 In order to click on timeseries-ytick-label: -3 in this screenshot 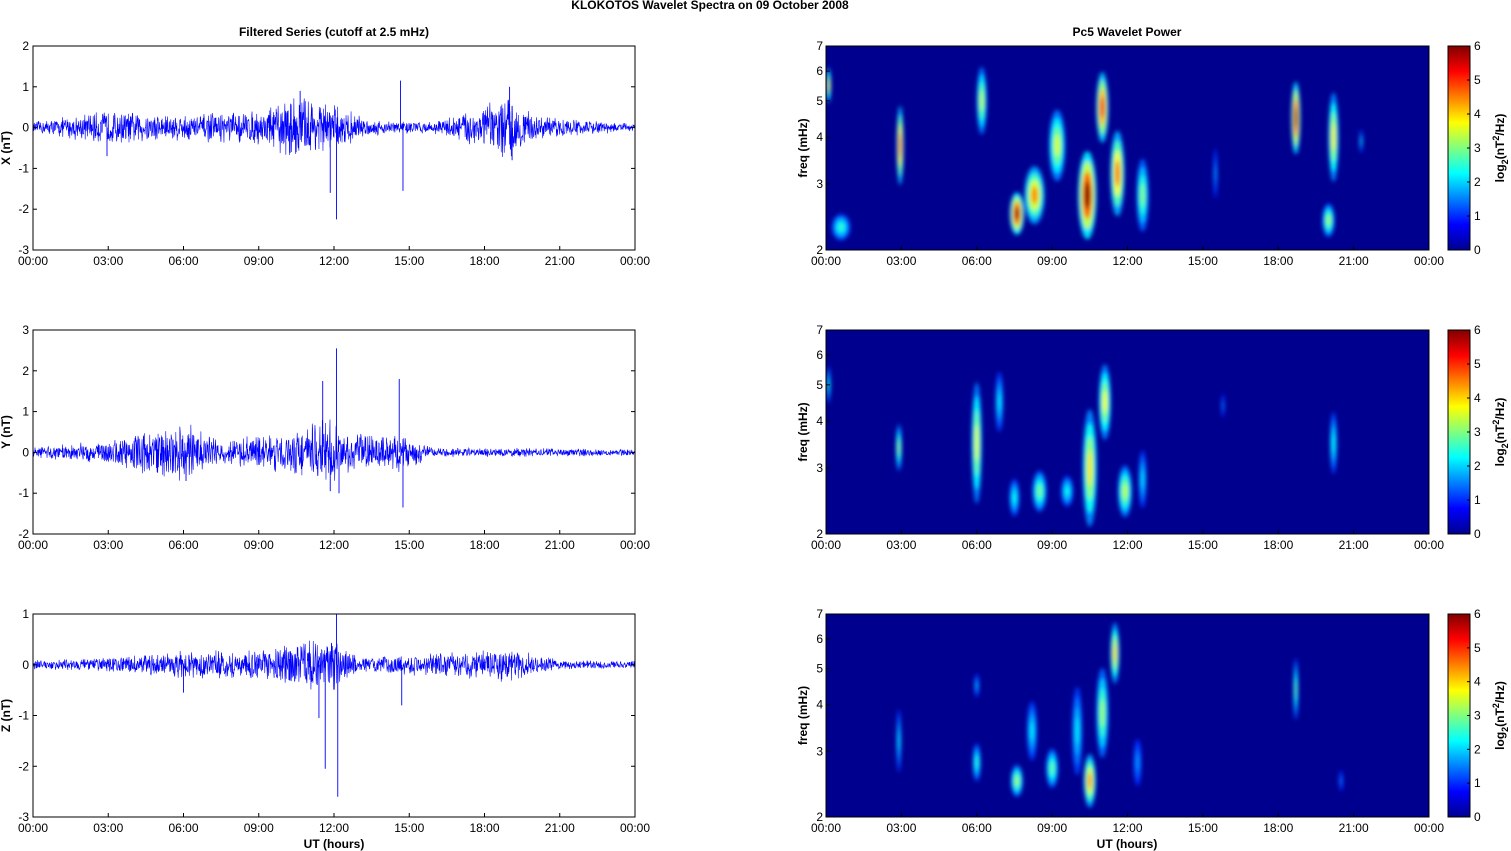, I will do `click(23, 250)`.